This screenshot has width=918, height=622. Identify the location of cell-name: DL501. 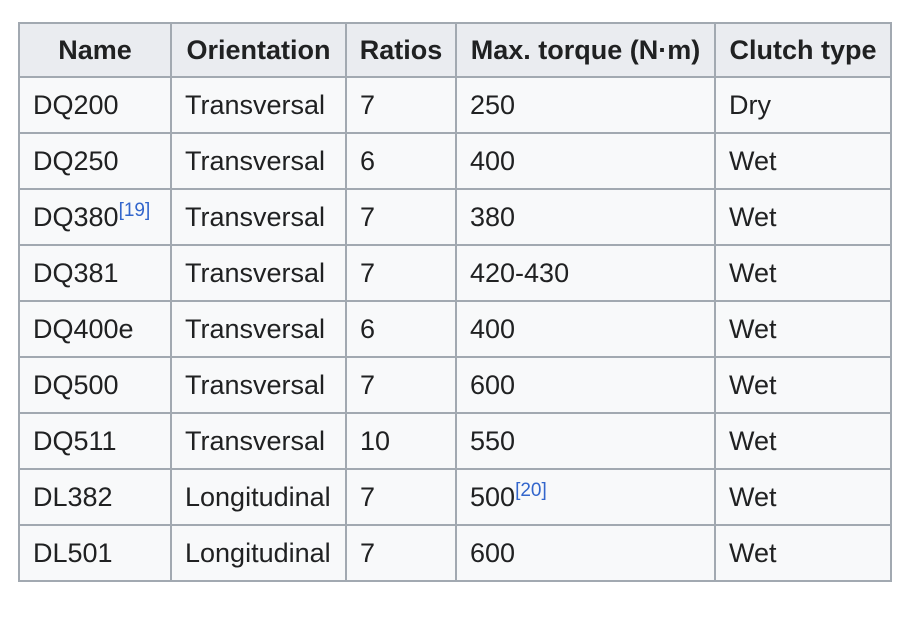
(95, 553).